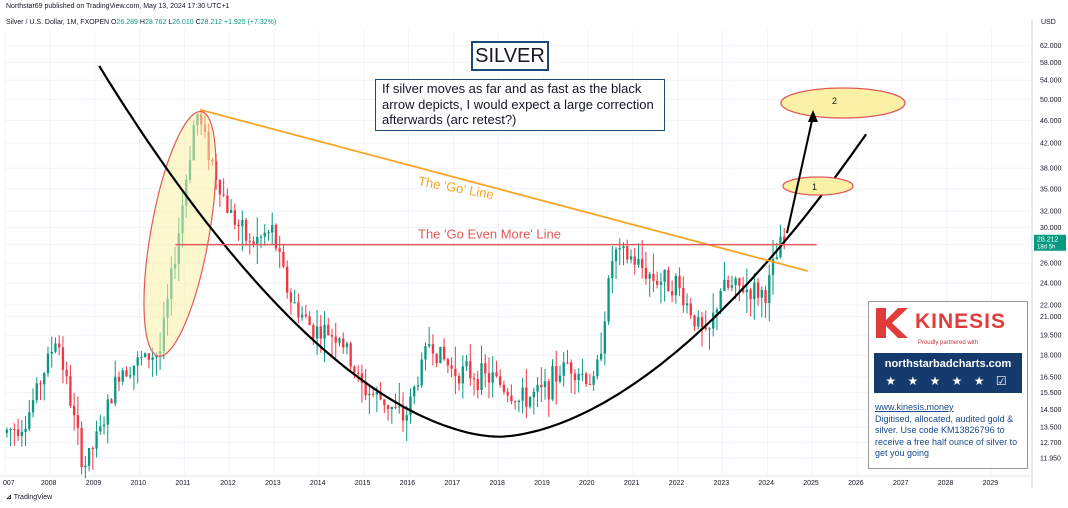 The image size is (1068, 508). What do you see at coordinates (489, 234) in the screenshot?
I see `go-more-line-label: The 'Go Even More' Line` at bounding box center [489, 234].